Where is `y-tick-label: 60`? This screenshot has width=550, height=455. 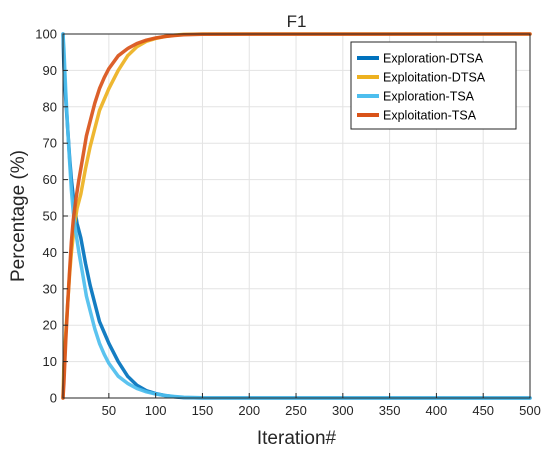 y-tick-label: 60 is located at coordinates (50, 179).